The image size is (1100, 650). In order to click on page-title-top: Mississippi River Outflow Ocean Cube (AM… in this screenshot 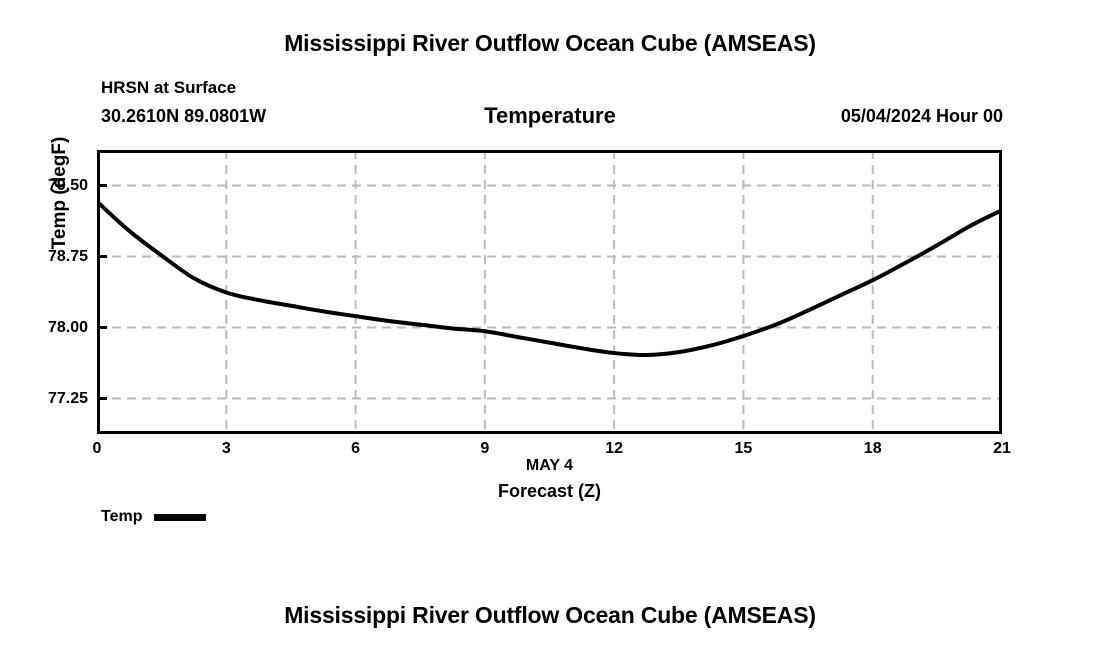, I will do `click(550, 43)`.